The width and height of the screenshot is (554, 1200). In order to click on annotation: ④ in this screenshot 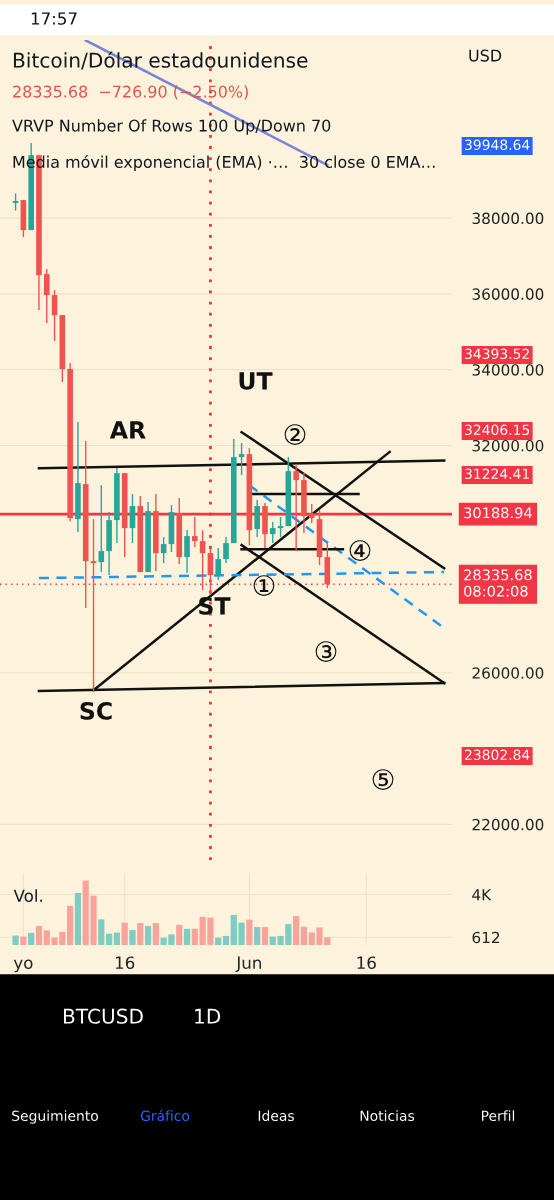, I will do `click(360, 550)`.